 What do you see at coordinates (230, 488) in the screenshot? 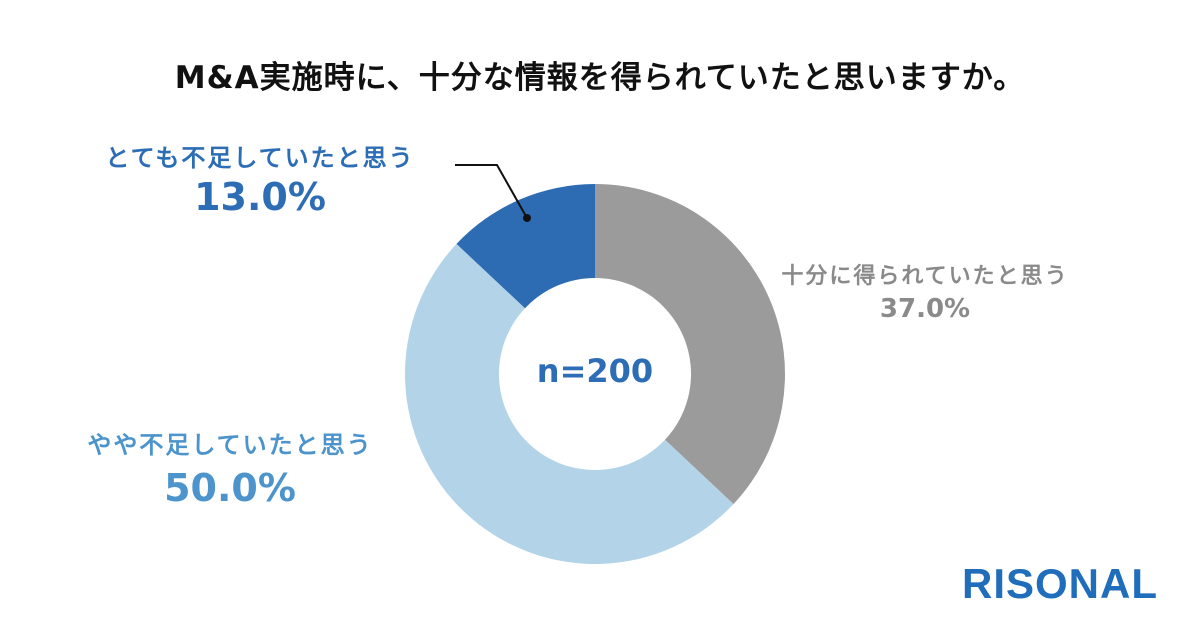
I see `percent-value: 50.0%` at bounding box center [230, 488].